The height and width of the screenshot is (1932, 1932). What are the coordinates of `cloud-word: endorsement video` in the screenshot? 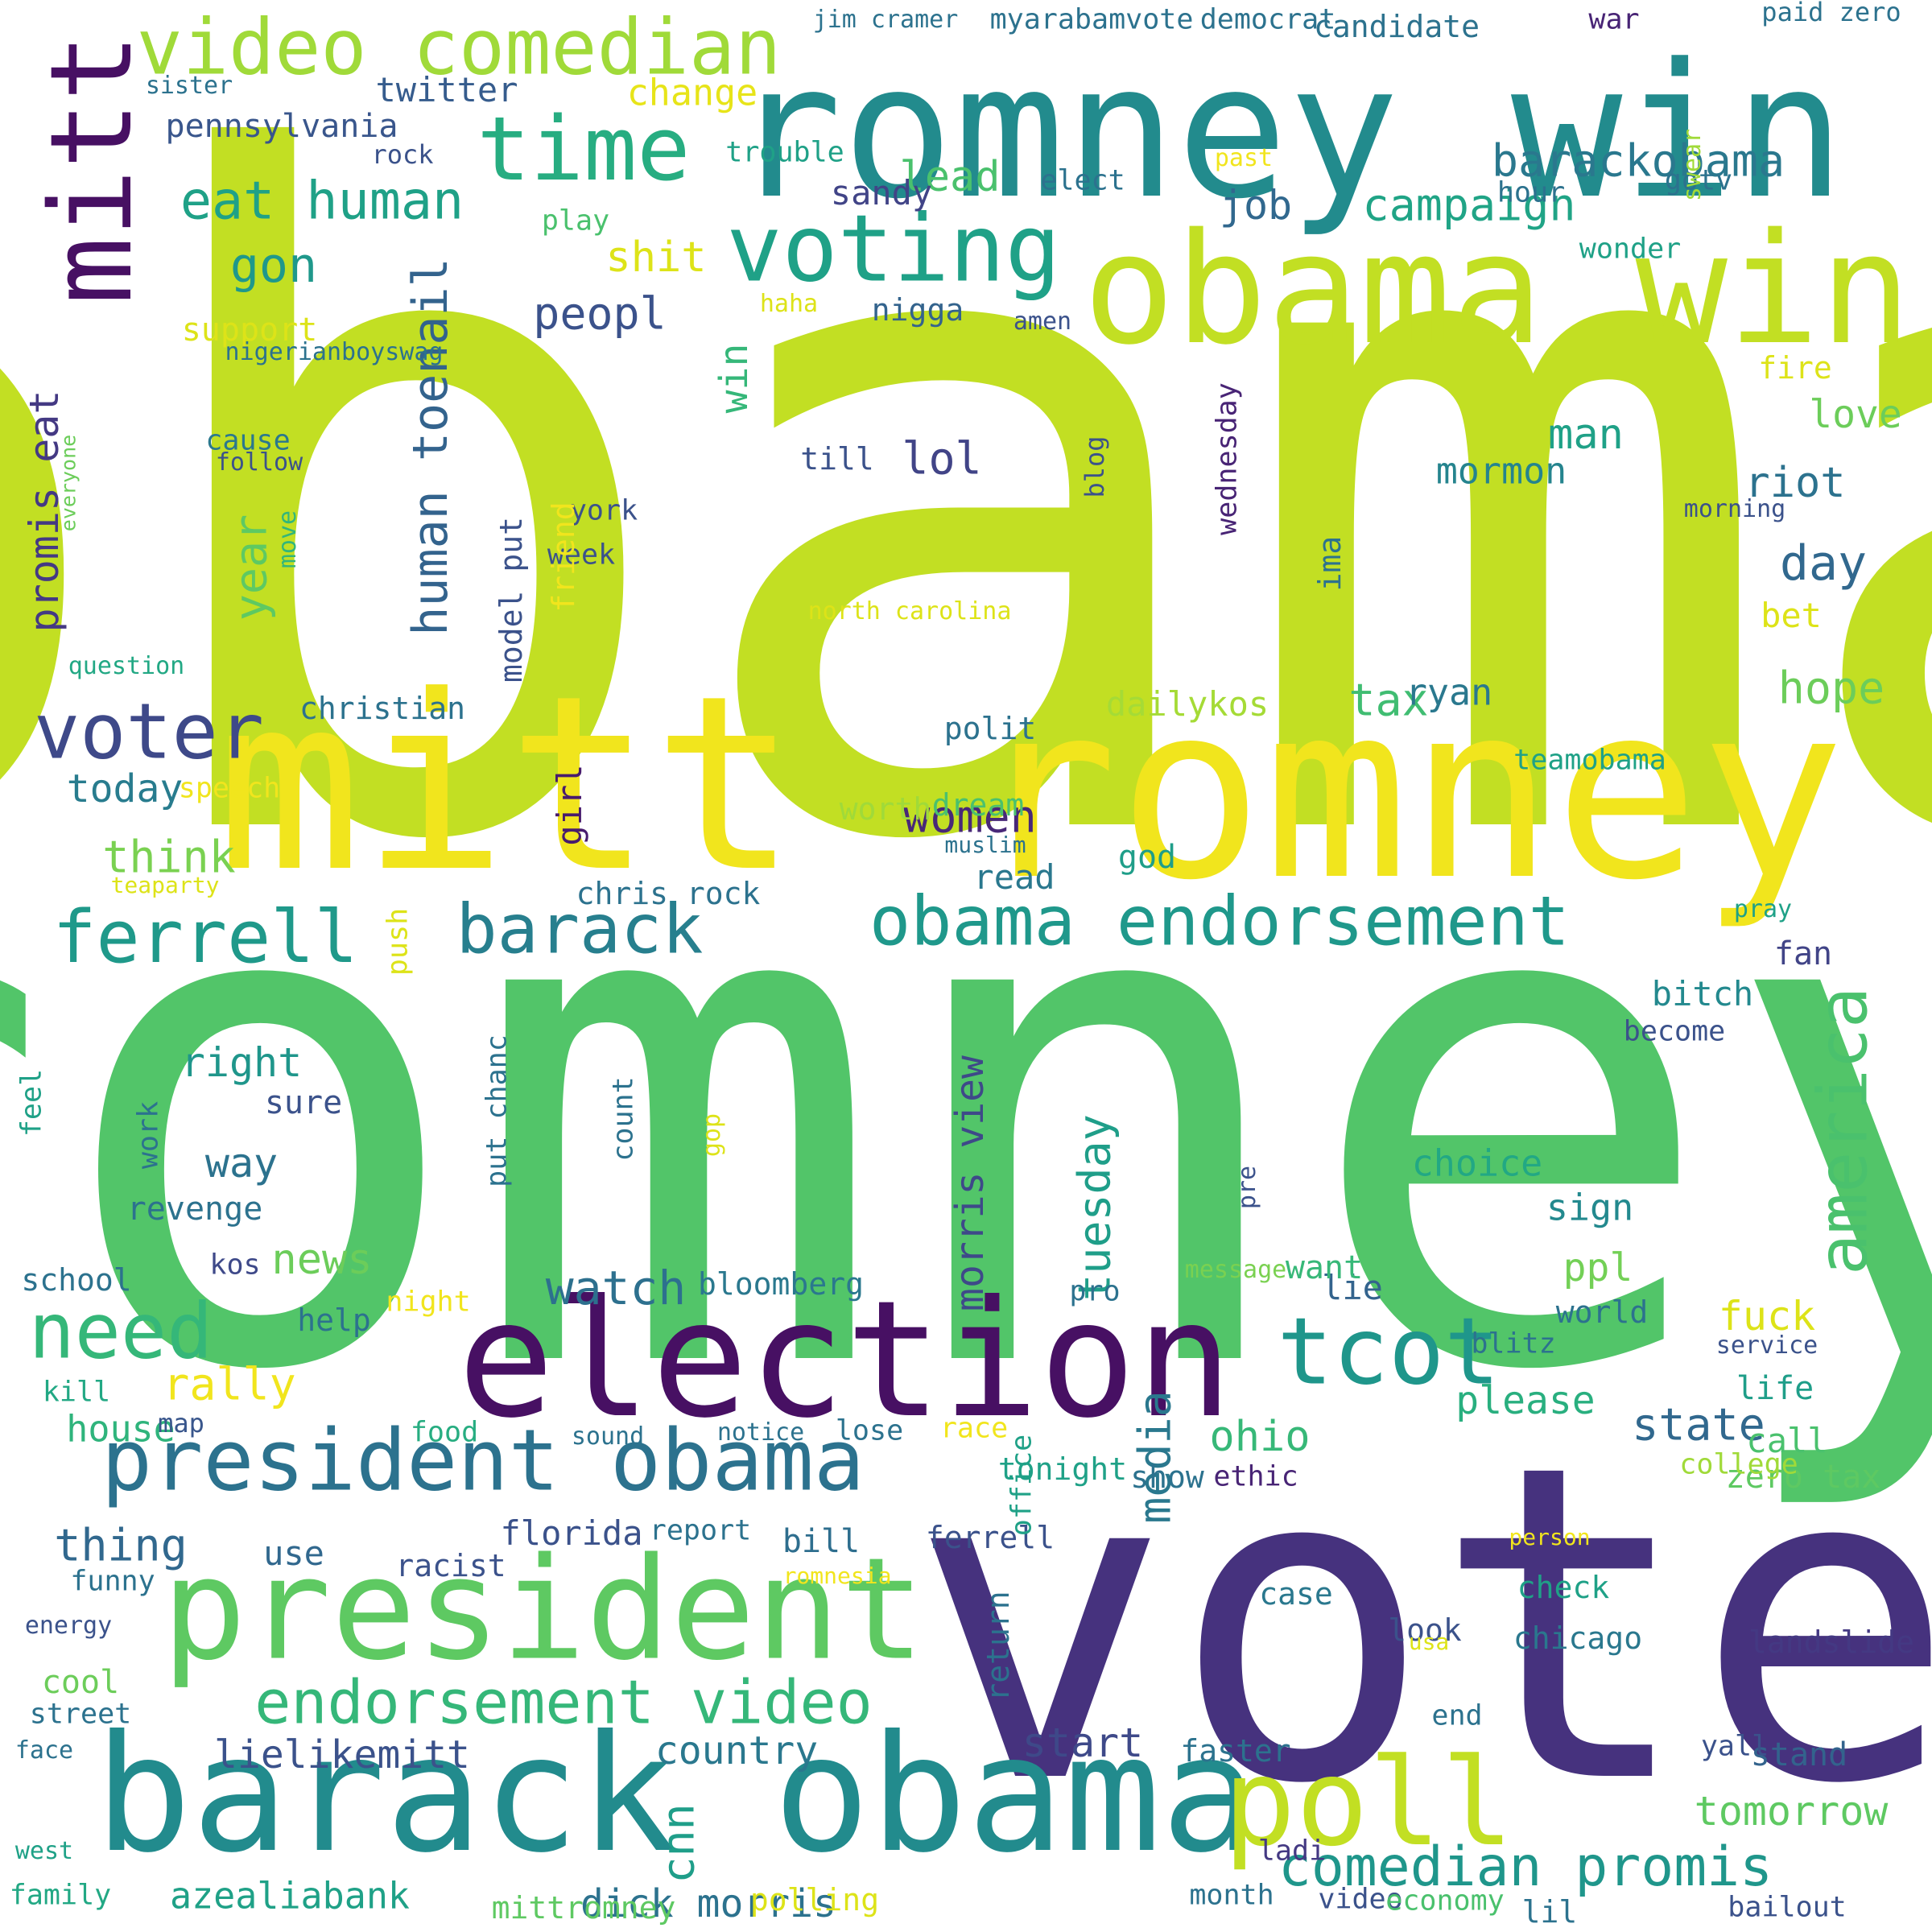 It's located at (563, 1702).